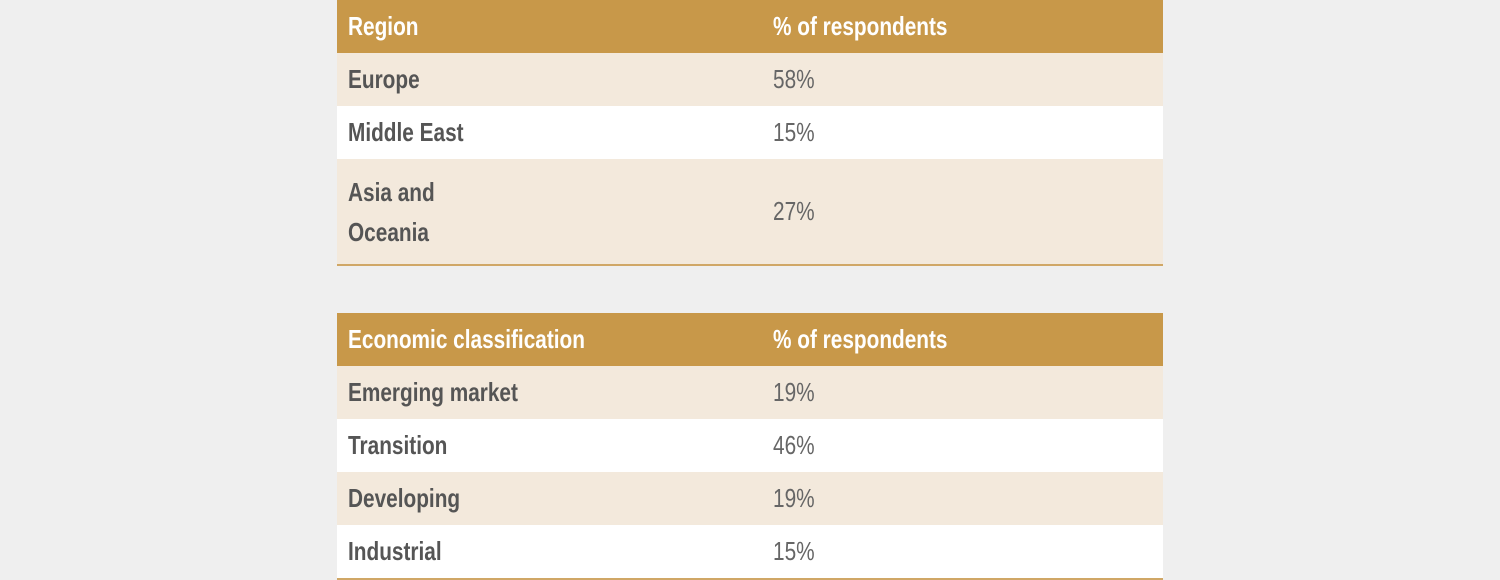 The height and width of the screenshot is (580, 1500). Describe the element at coordinates (406, 132) in the screenshot. I see `cell-text: Middle East` at that location.